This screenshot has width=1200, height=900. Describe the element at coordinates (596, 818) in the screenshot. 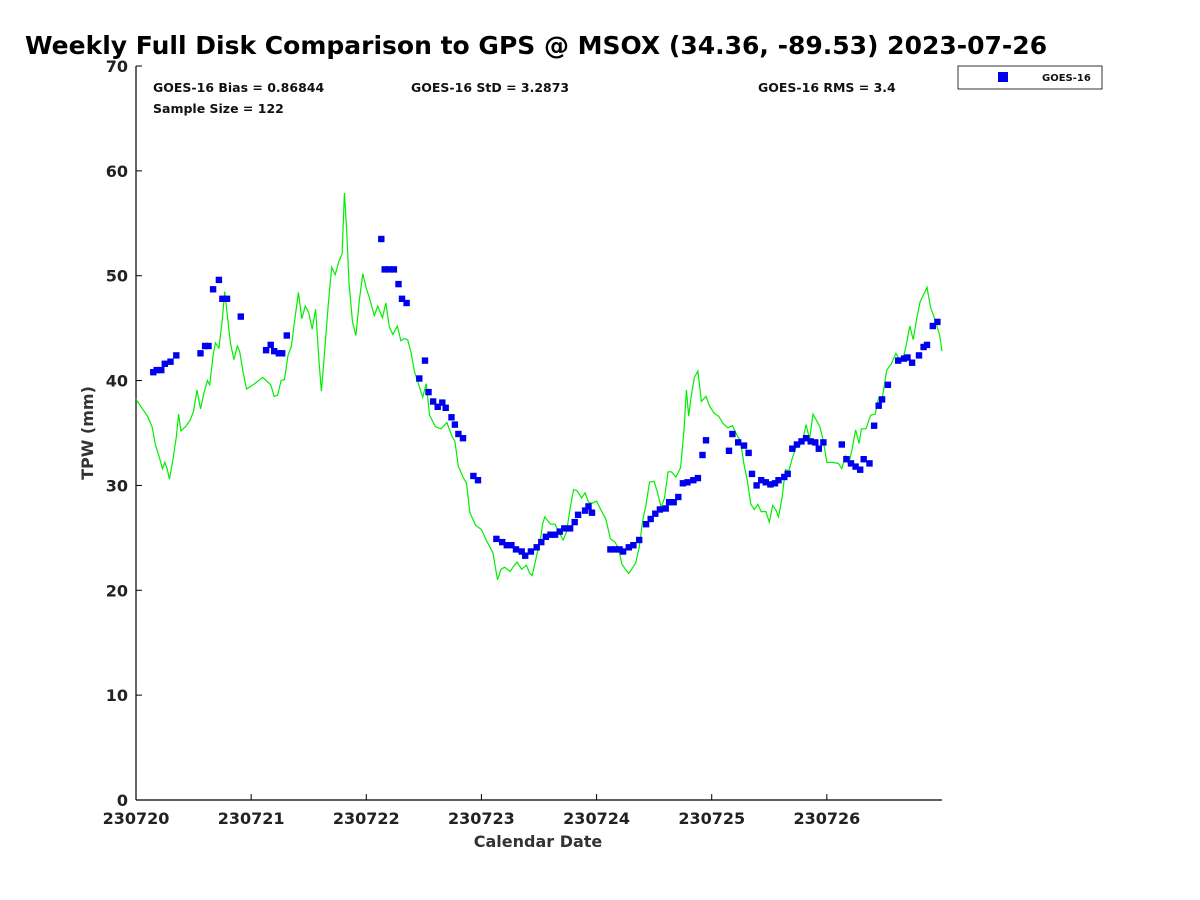

I see `x-tick-label: 230724` at that location.